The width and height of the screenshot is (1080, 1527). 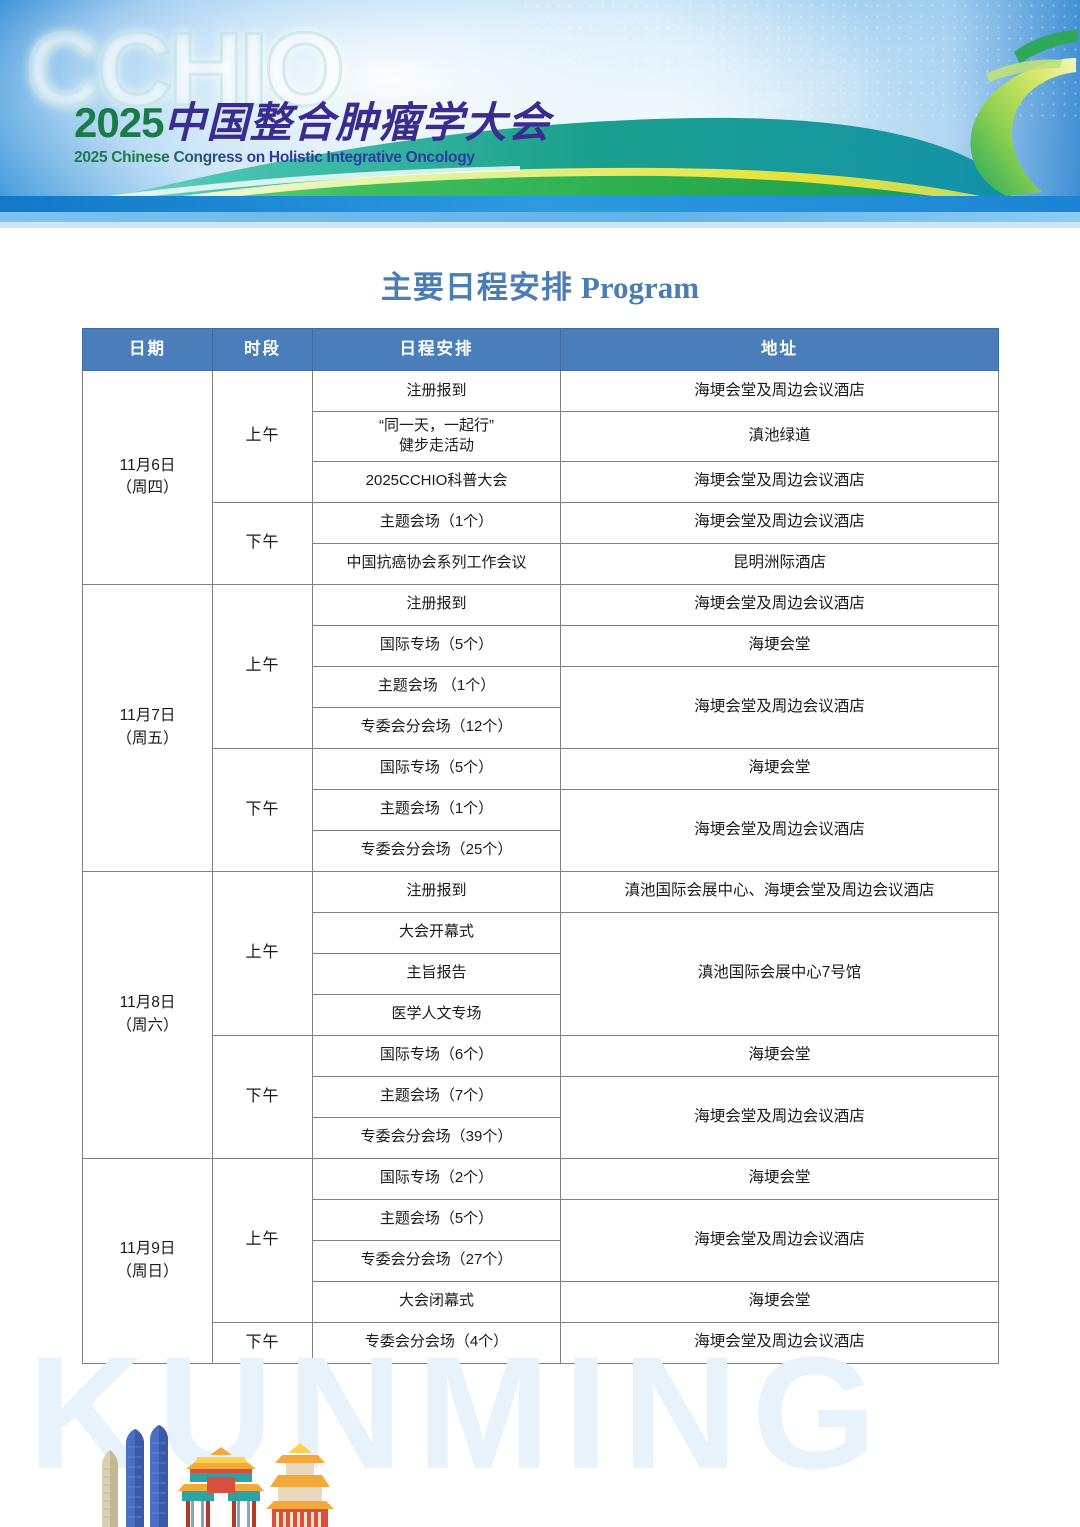 I want to click on cell-address: 昆明洲际酒店, so click(x=779, y=563).